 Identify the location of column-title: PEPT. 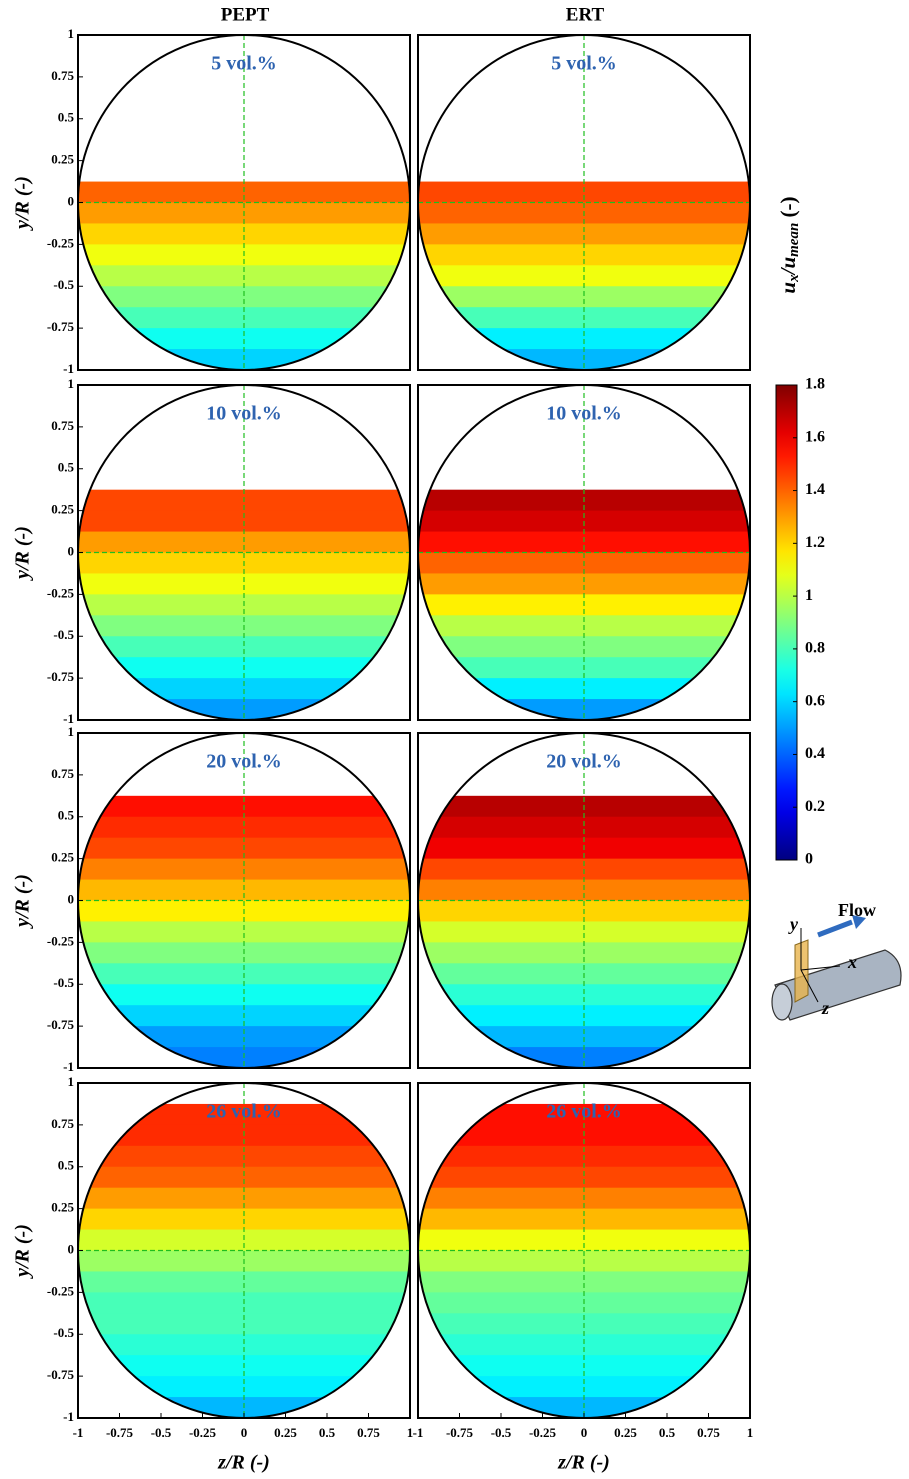
(245, 14).